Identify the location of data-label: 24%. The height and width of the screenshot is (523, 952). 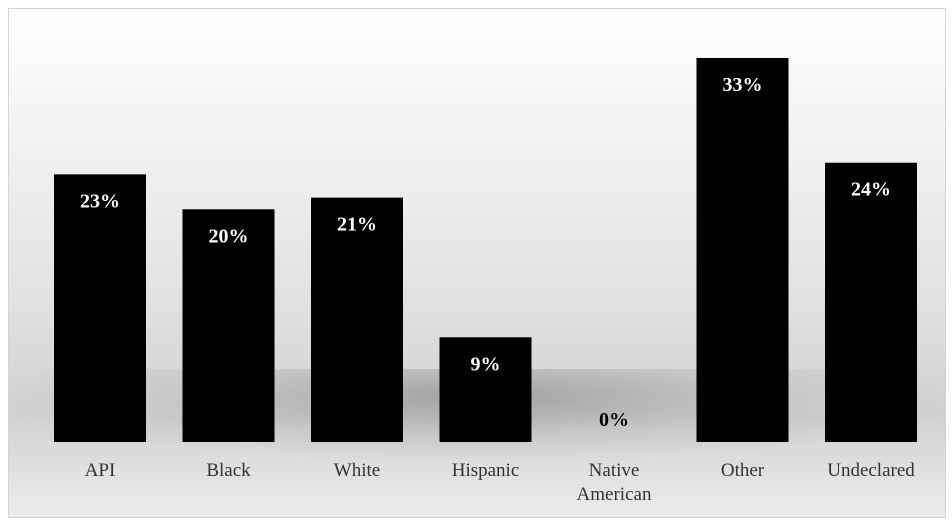
(871, 190).